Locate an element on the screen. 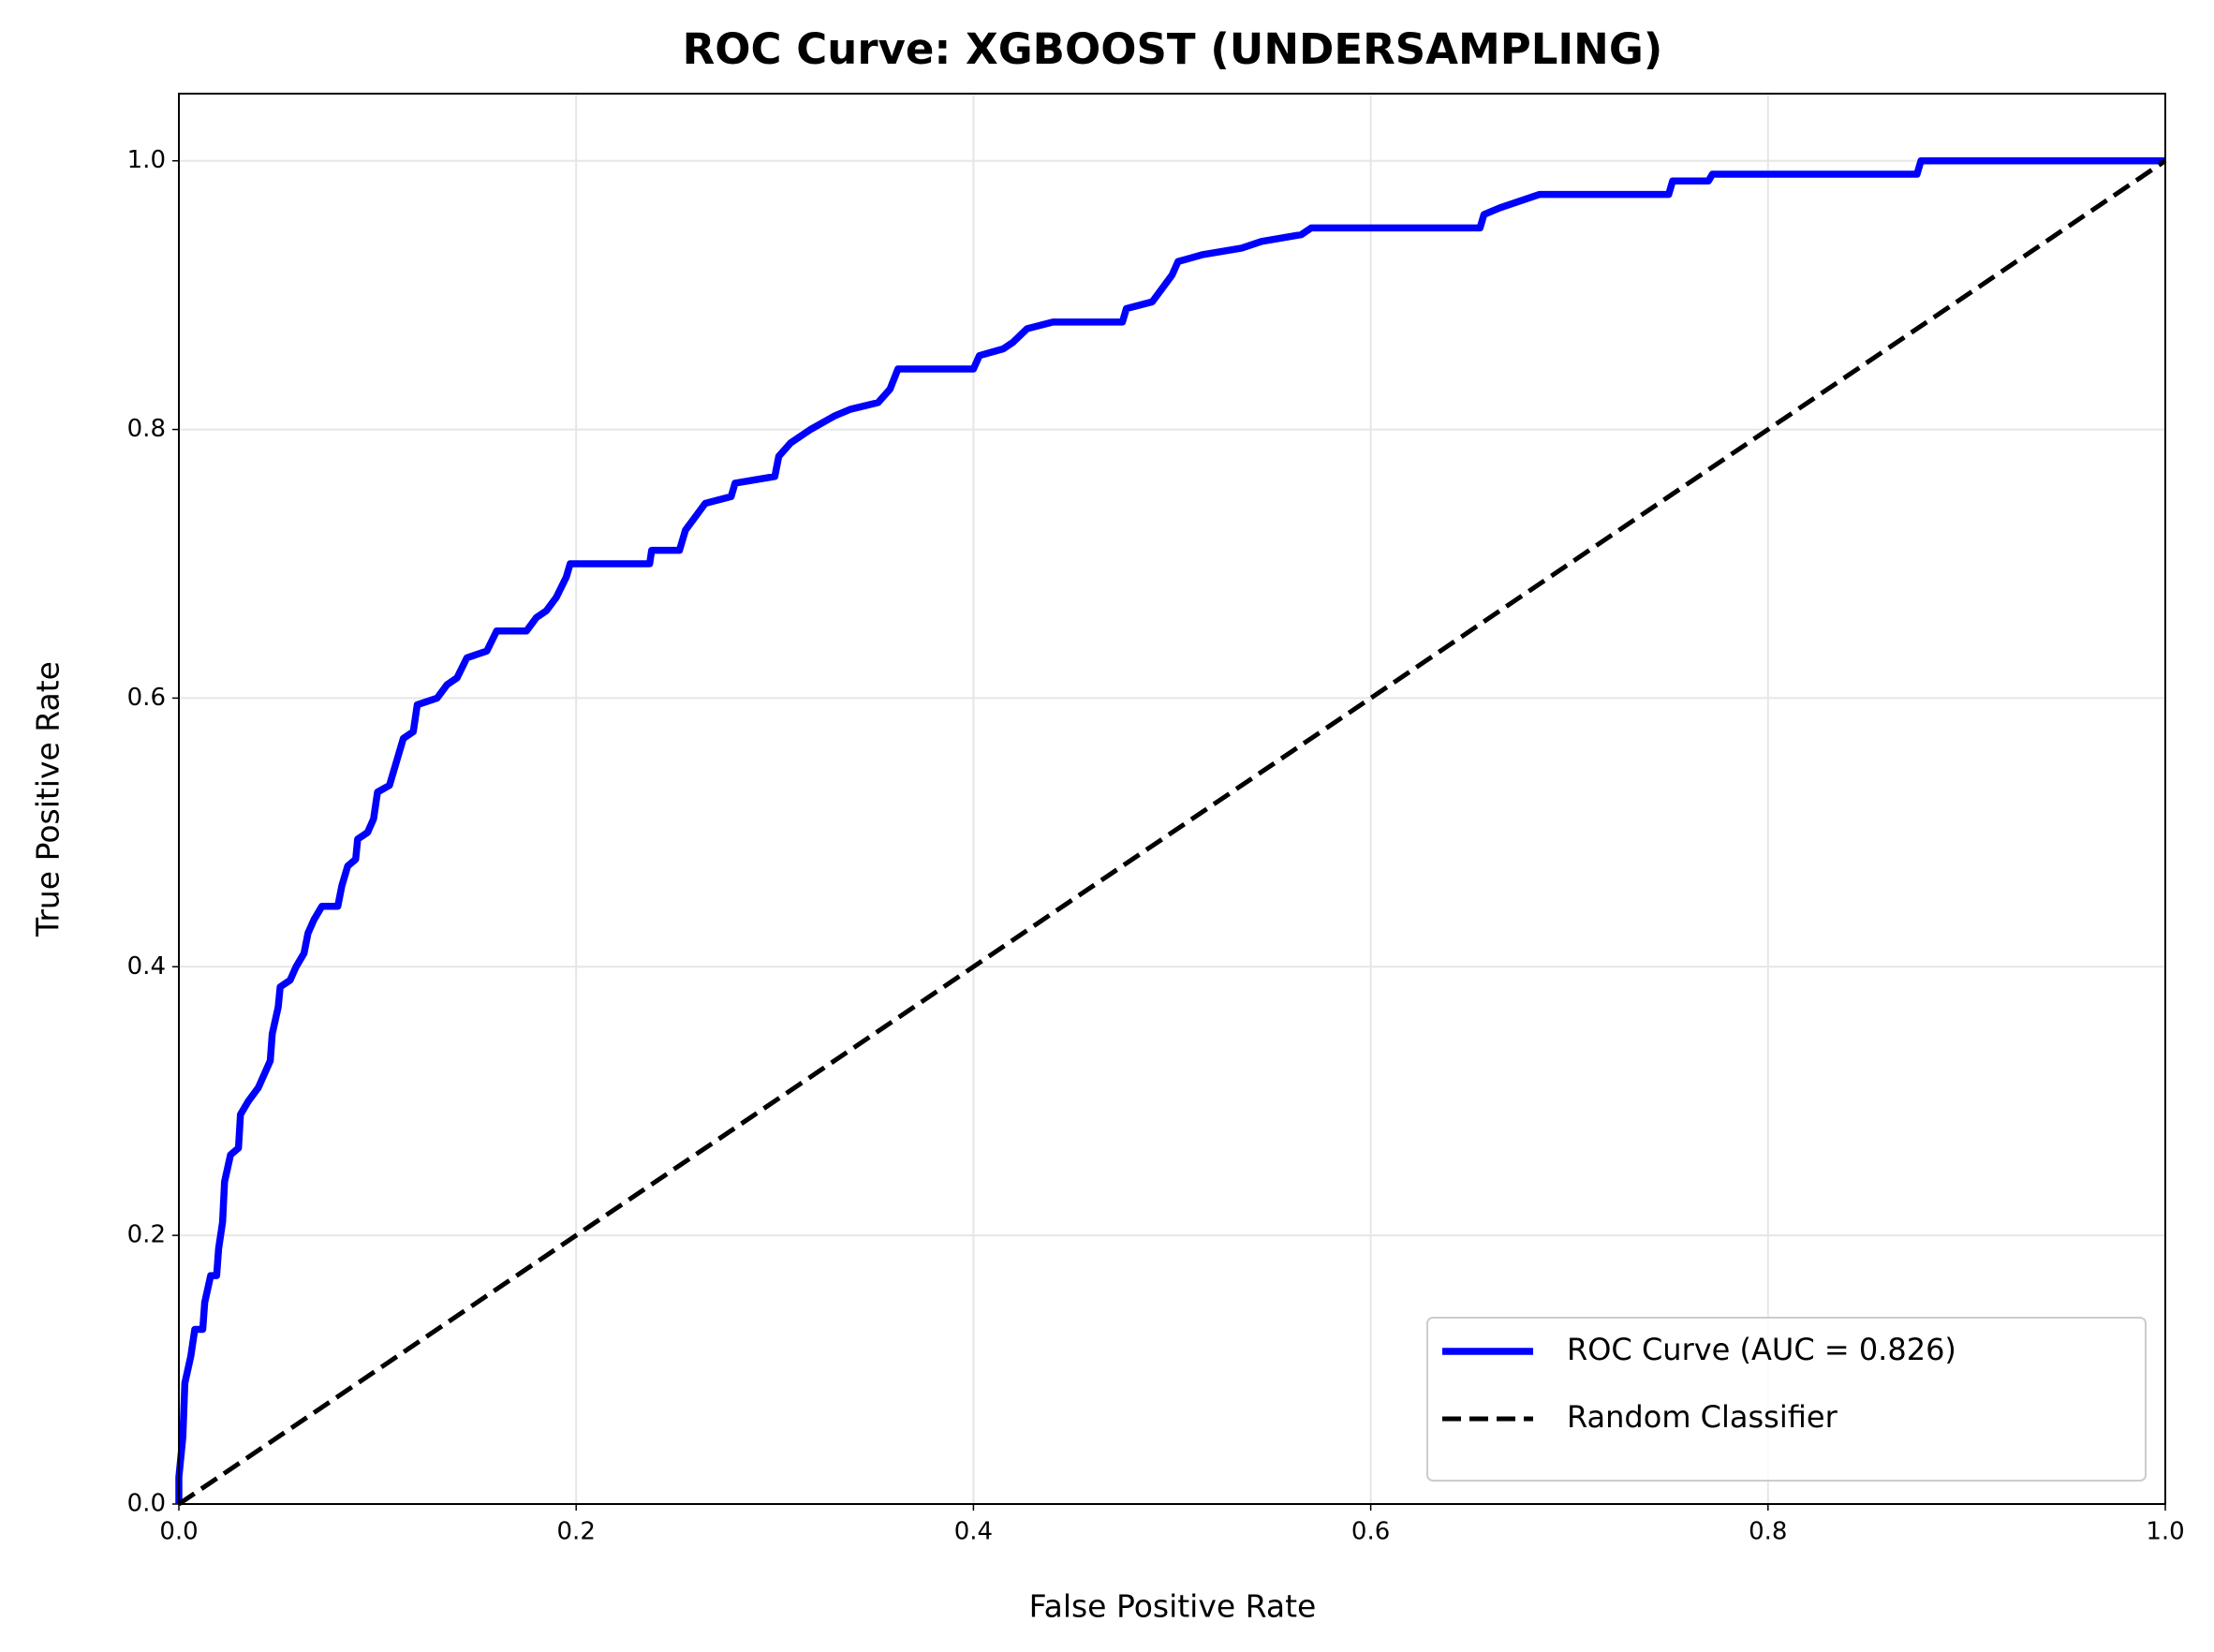 The image size is (2214, 1652). y-tick-label: 1.0 is located at coordinates (146, 160).